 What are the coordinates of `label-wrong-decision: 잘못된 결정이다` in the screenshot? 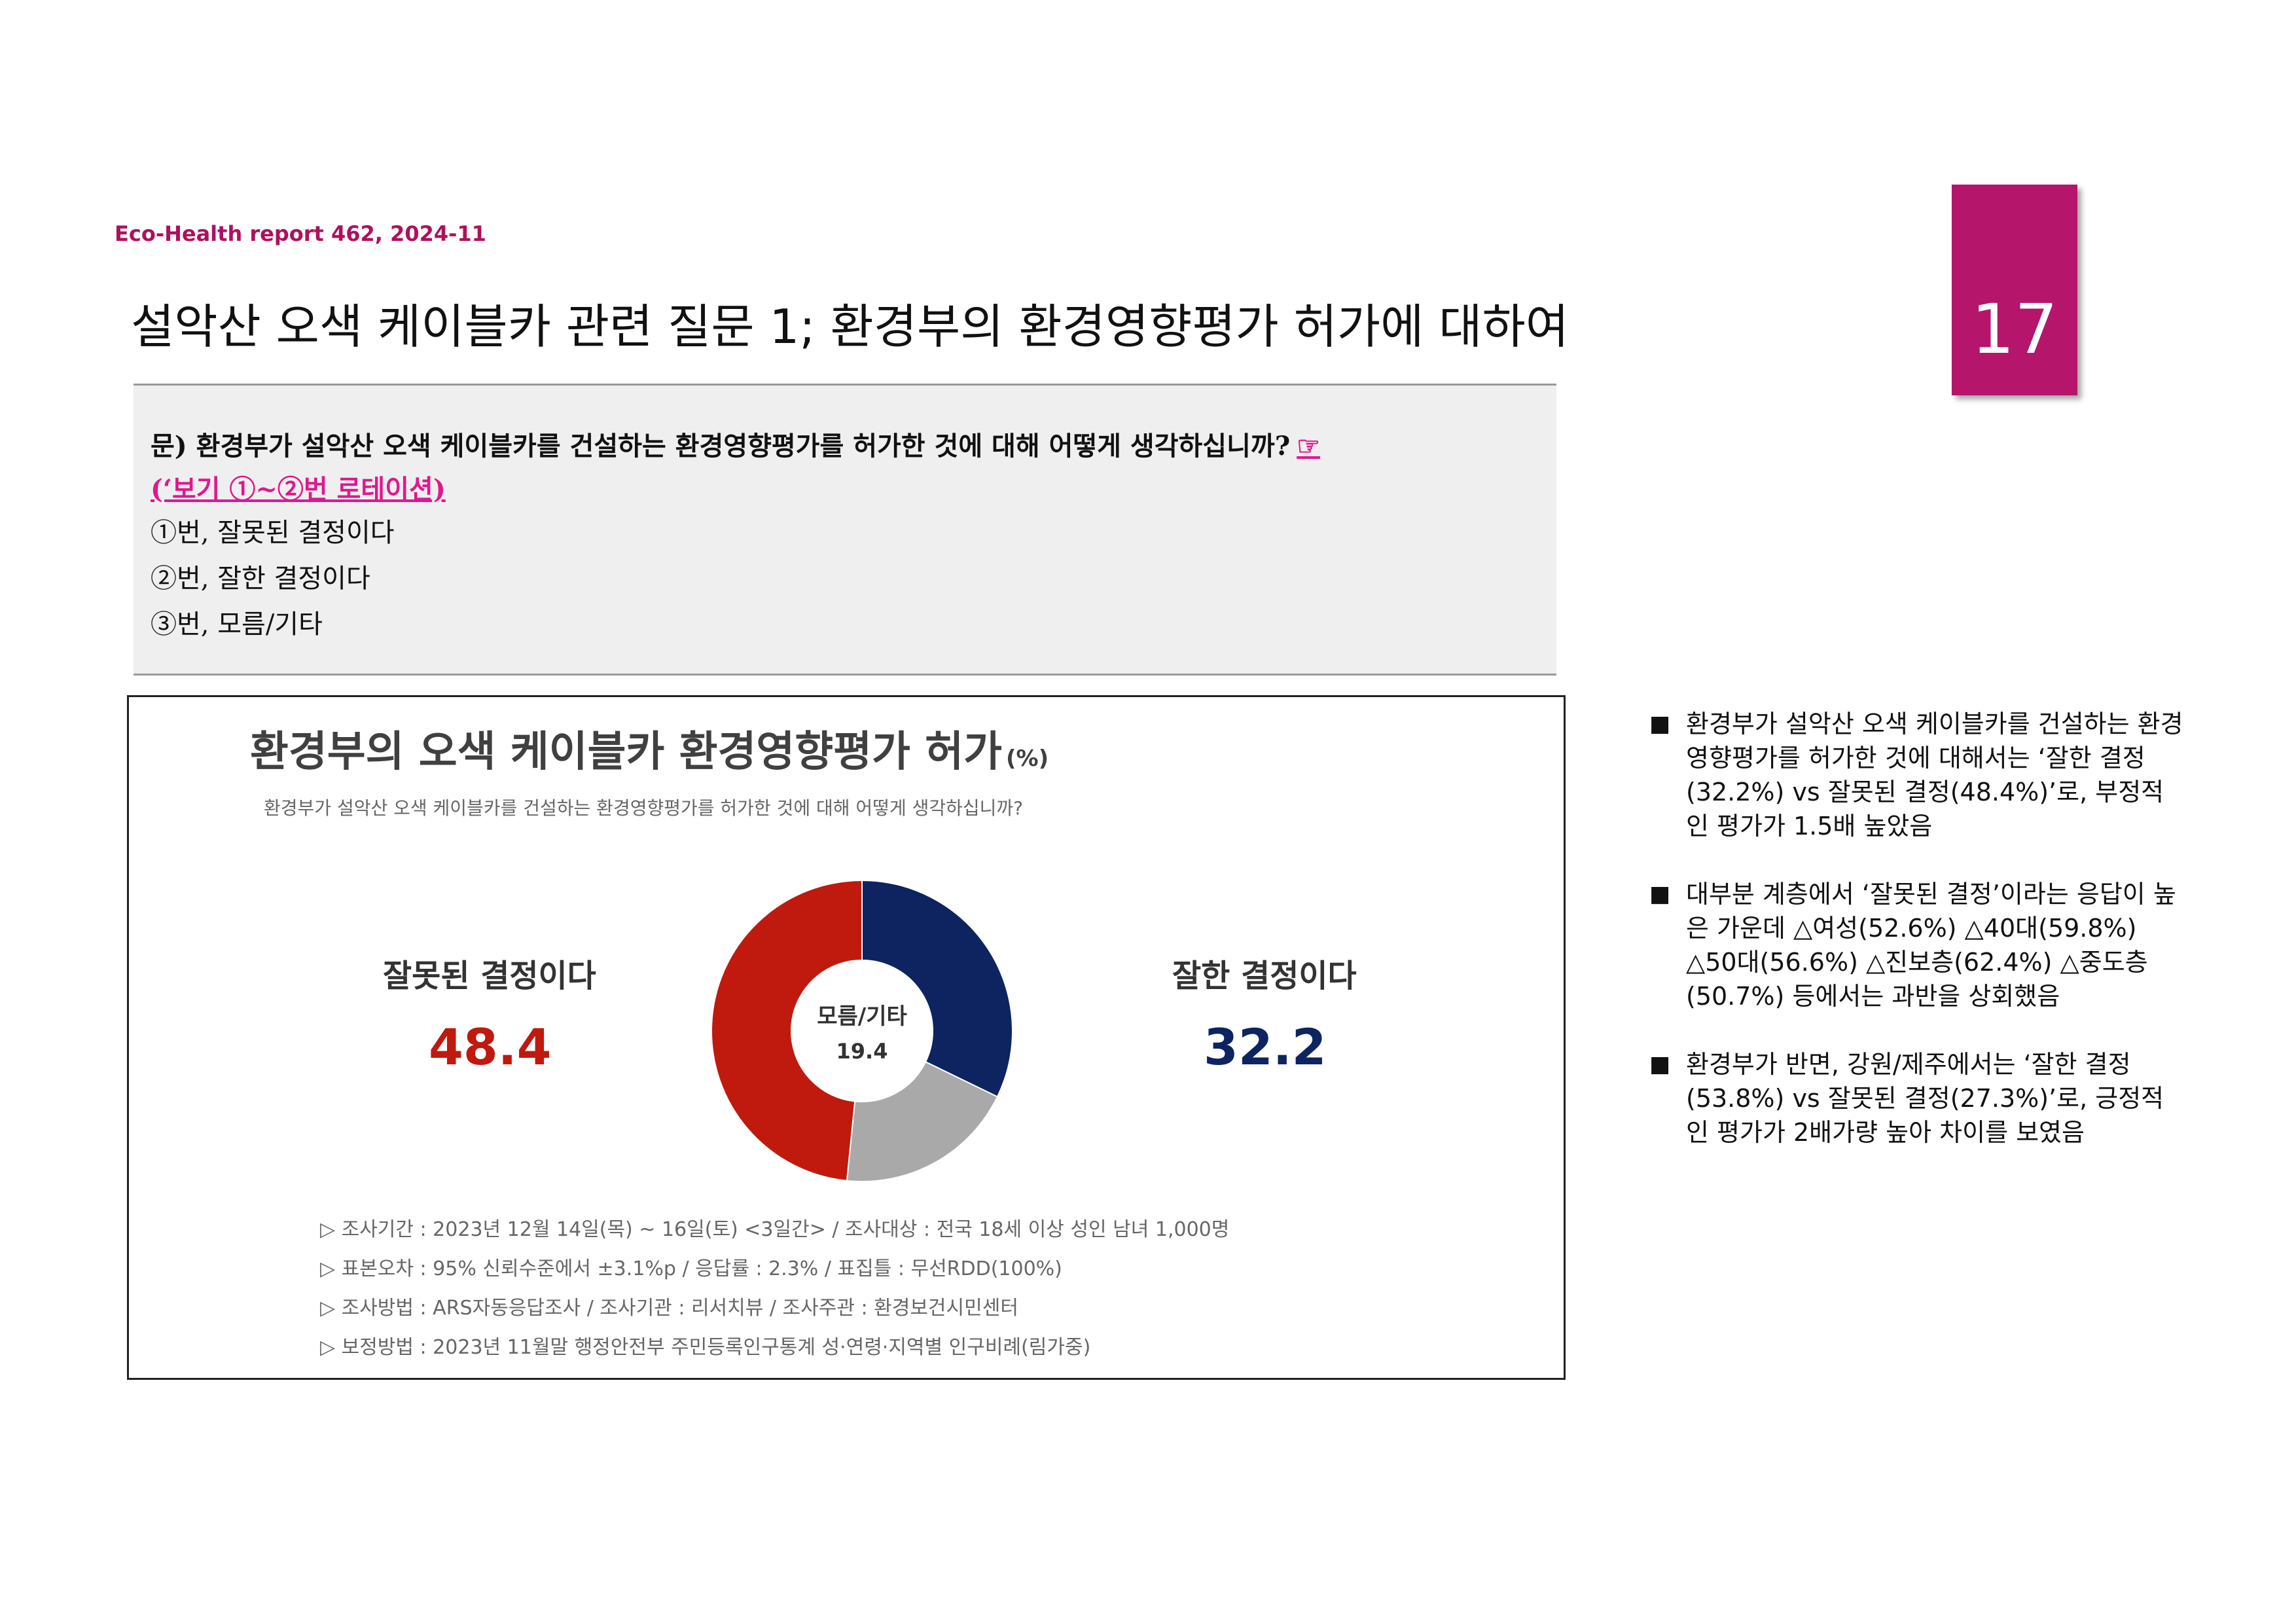 It's located at (489, 976).